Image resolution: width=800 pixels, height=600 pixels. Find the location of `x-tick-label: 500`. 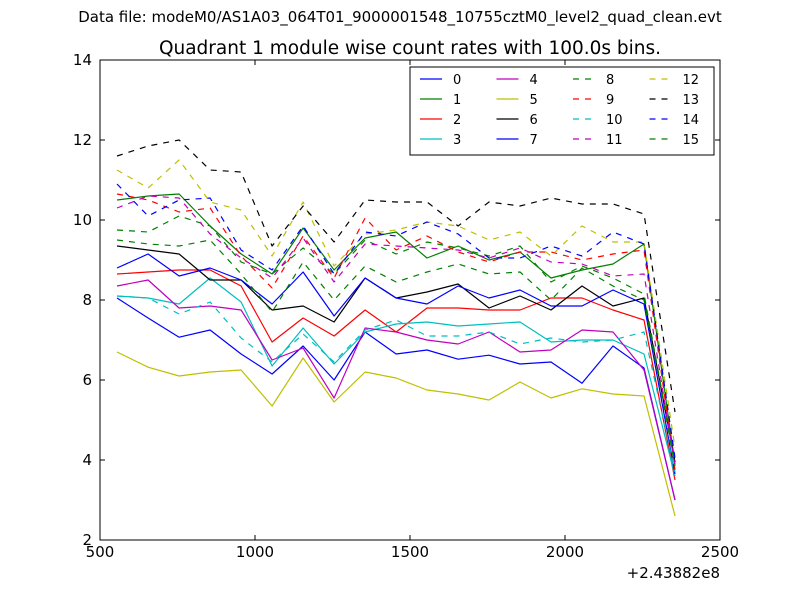

x-tick-label: 500 is located at coordinates (100, 552).